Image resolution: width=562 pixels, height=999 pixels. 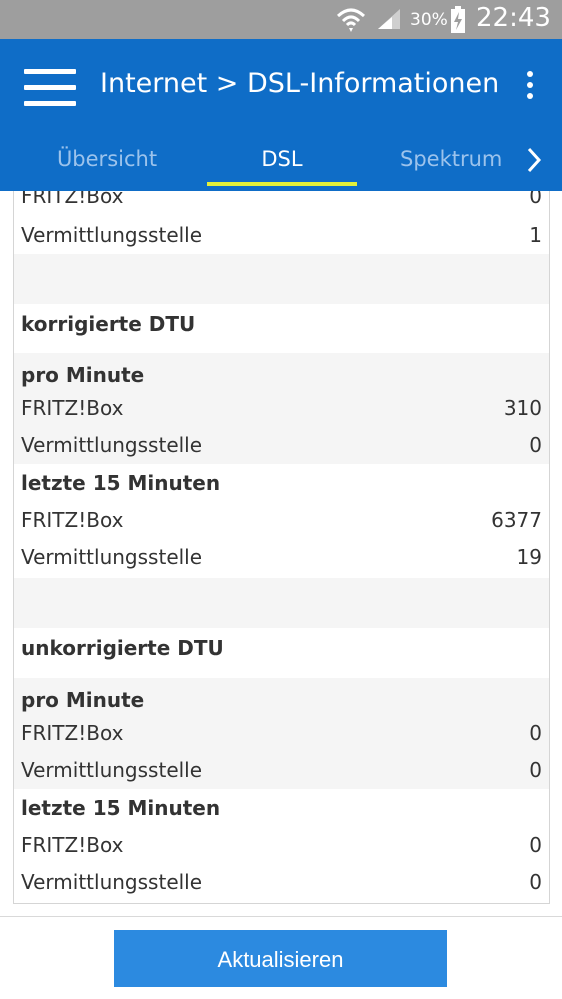 I want to click on tab-overview: Übersicht, so click(x=107, y=164).